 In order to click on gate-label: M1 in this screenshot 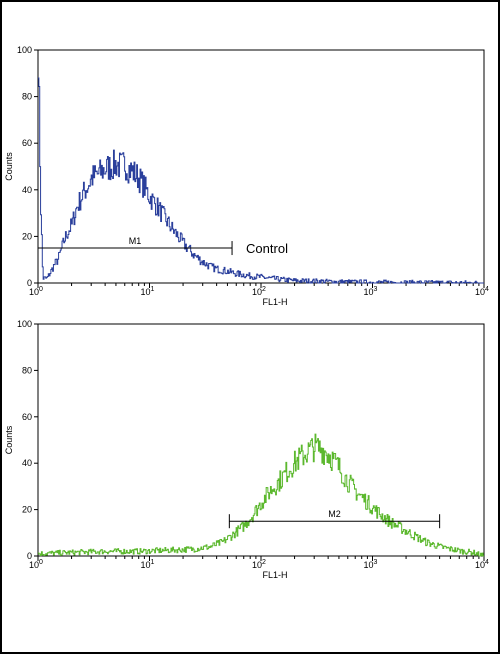, I will do `click(135, 241)`.